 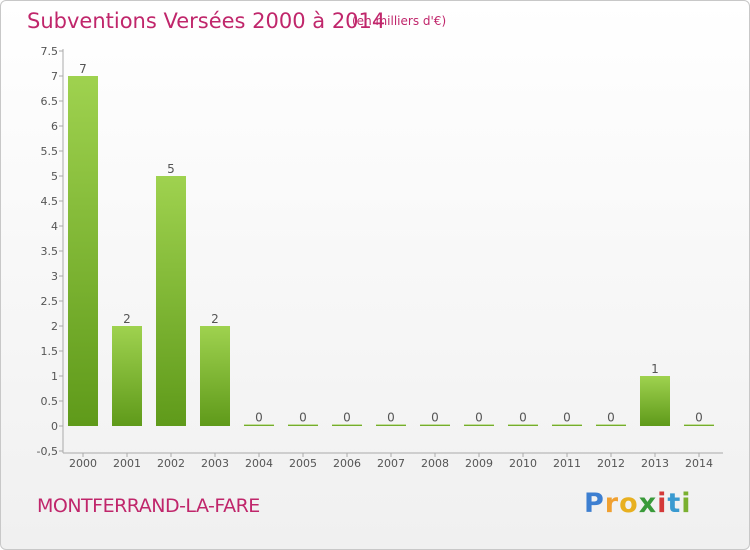 I want to click on y-tick-label: 1, so click(x=54, y=376).